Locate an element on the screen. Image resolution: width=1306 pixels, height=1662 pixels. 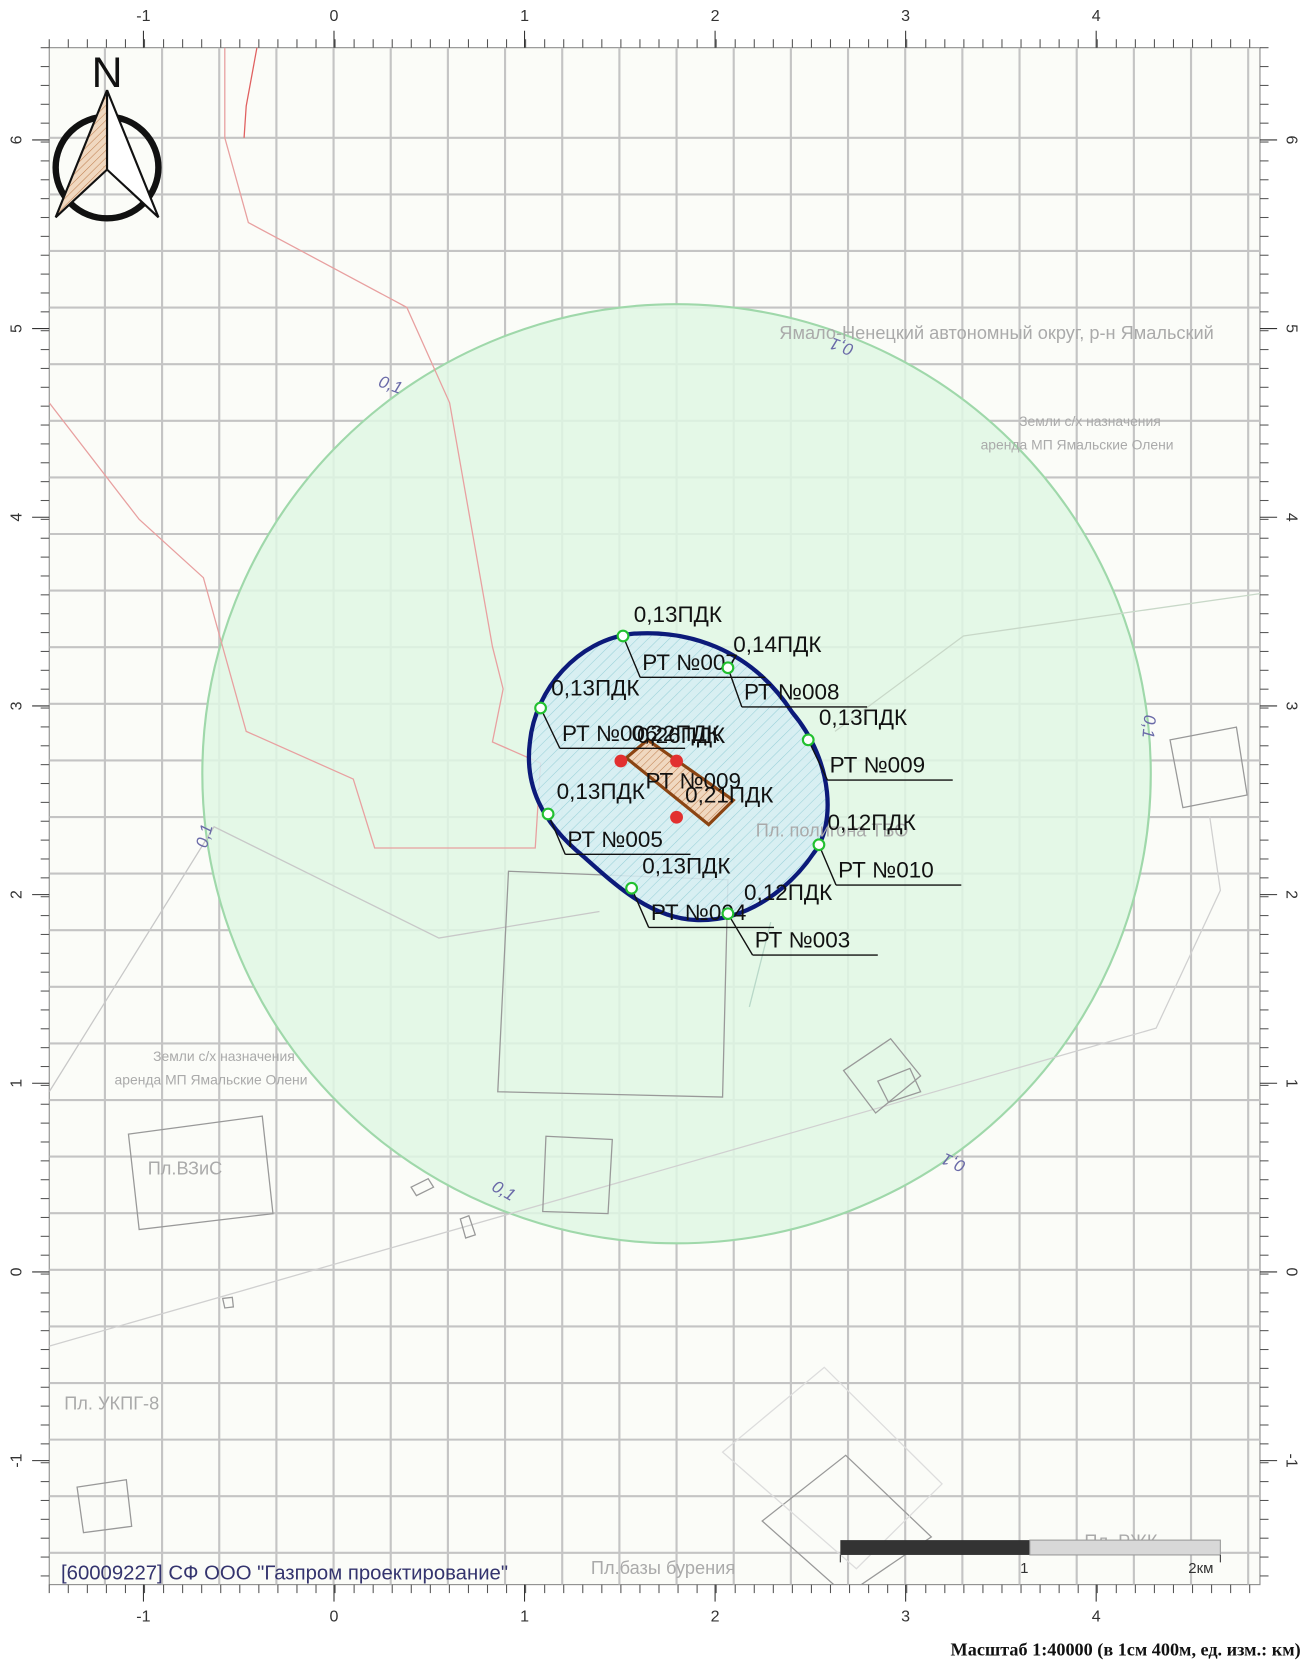
site-outline is located at coordinates (679, 782).